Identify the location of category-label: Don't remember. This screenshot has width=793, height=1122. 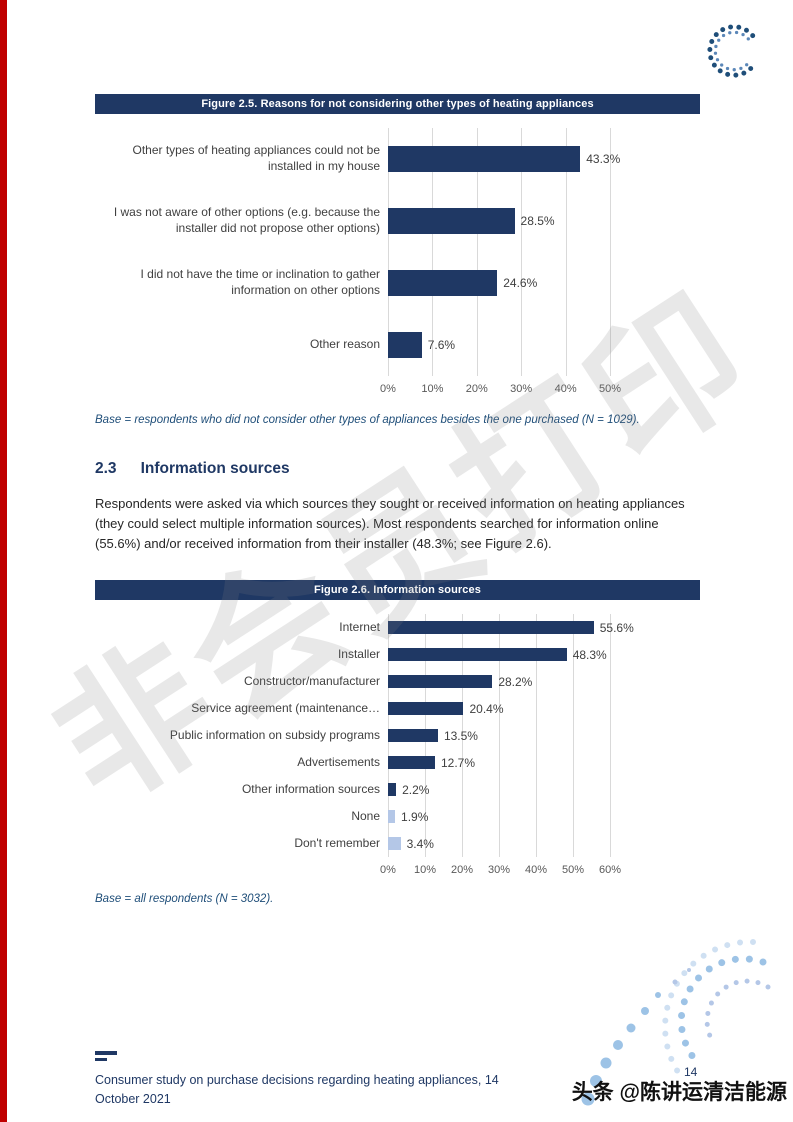
(337, 843).